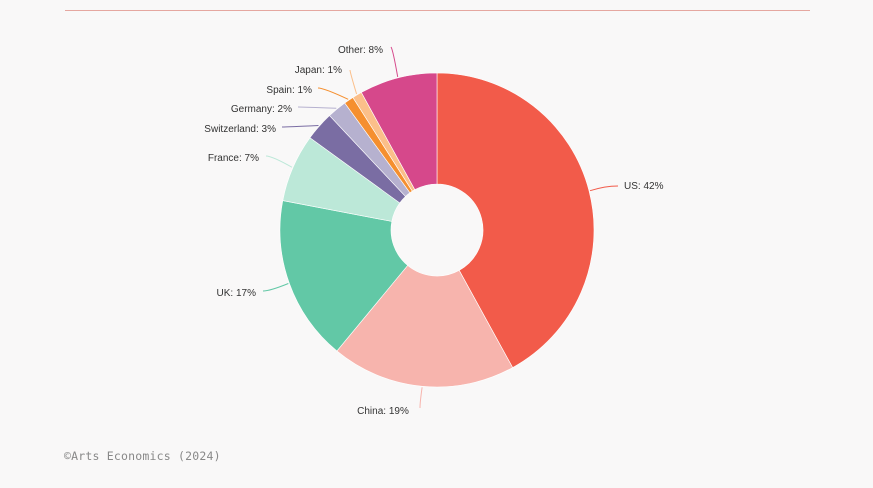 The width and height of the screenshot is (873, 488). I want to click on label-france: France: 7%, so click(233, 158).